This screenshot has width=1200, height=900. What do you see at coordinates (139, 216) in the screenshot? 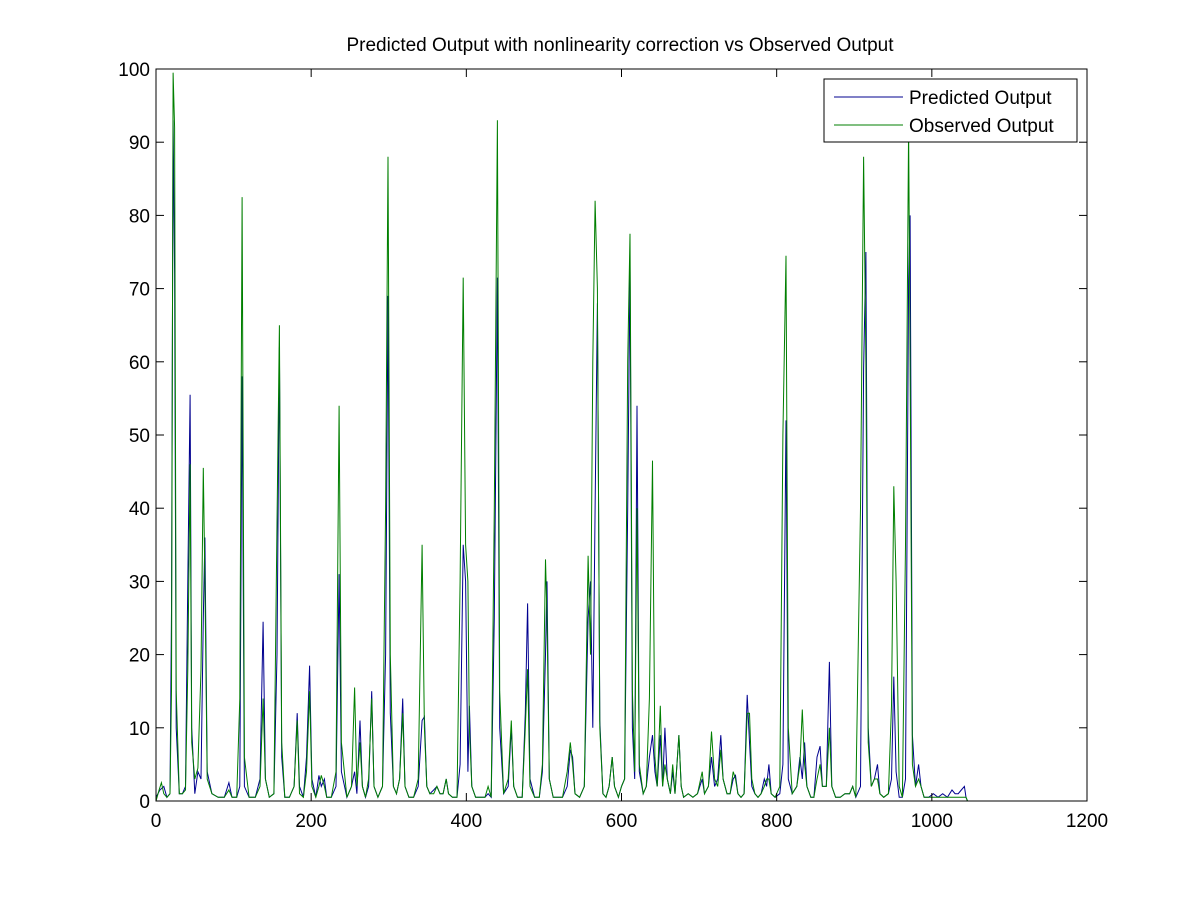
I see `y-tick-label: 80` at bounding box center [139, 216].